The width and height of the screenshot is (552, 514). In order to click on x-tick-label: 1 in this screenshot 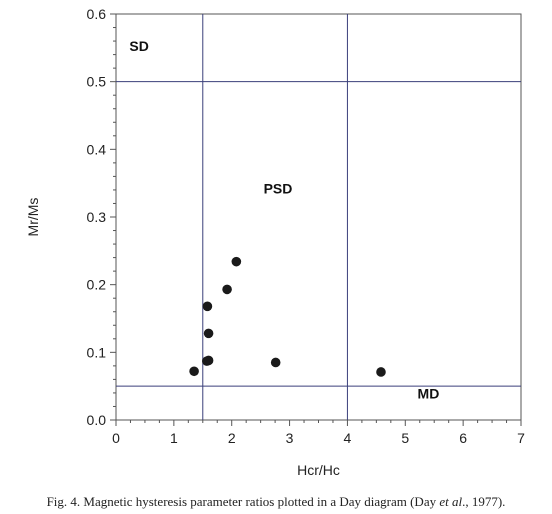, I will do `click(174, 438)`.